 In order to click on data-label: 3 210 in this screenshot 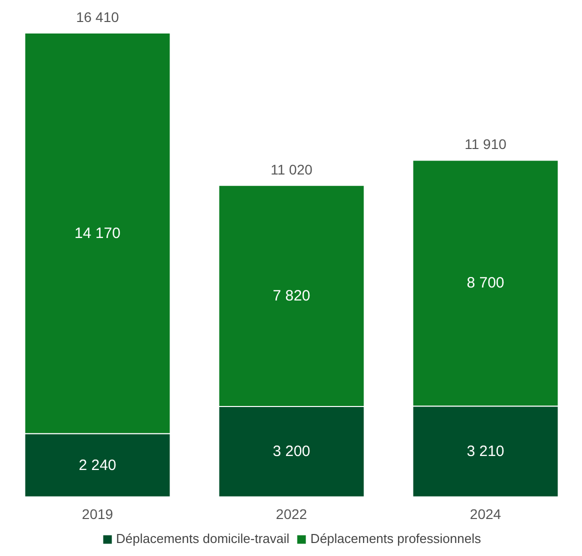, I will do `click(485, 451)`.